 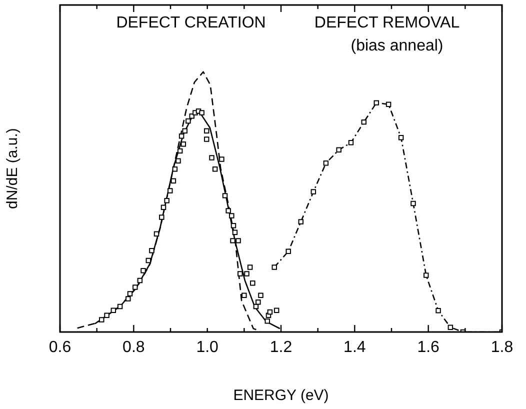 What do you see at coordinates (502, 347) in the screenshot?
I see `x-tick-label: 1.8` at bounding box center [502, 347].